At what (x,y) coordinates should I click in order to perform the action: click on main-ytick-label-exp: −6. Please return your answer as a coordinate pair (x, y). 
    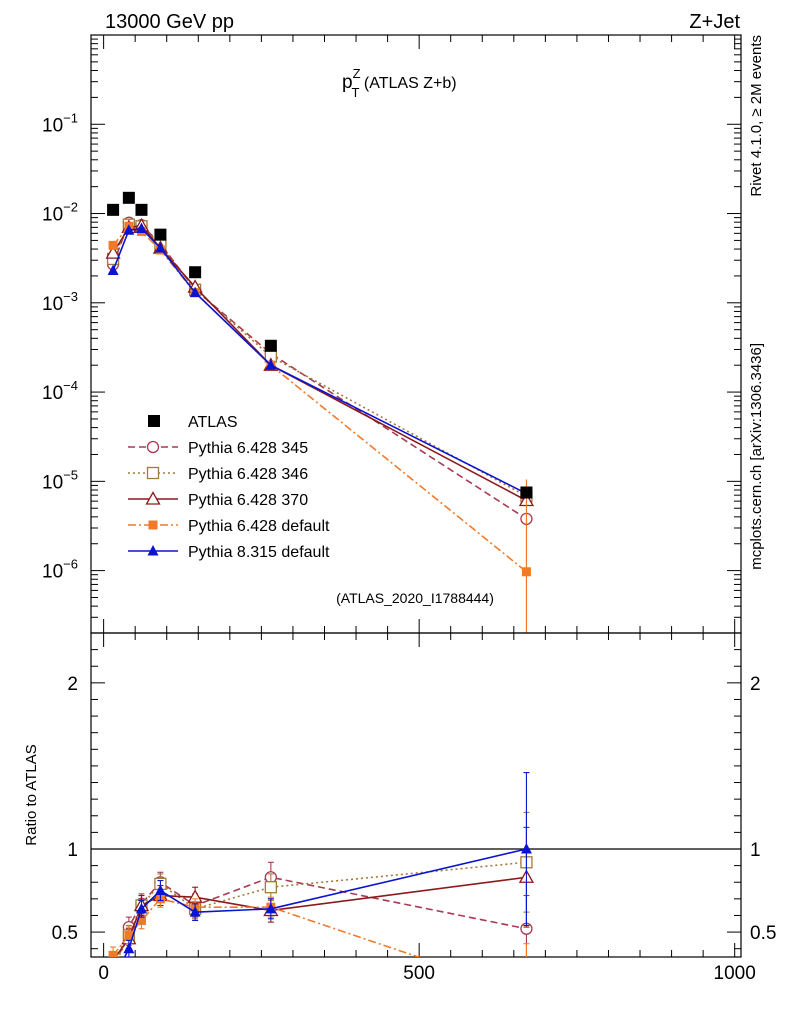
    Looking at the image, I should click on (70, 564).